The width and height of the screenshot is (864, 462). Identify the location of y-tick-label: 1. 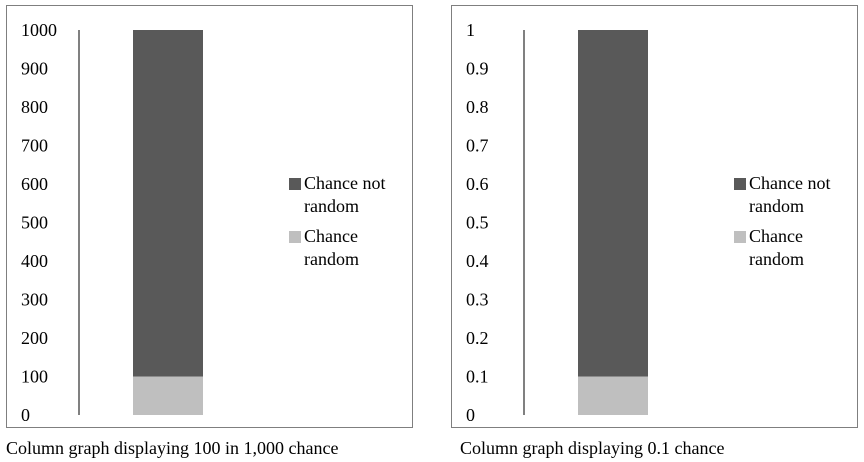
(470, 30).